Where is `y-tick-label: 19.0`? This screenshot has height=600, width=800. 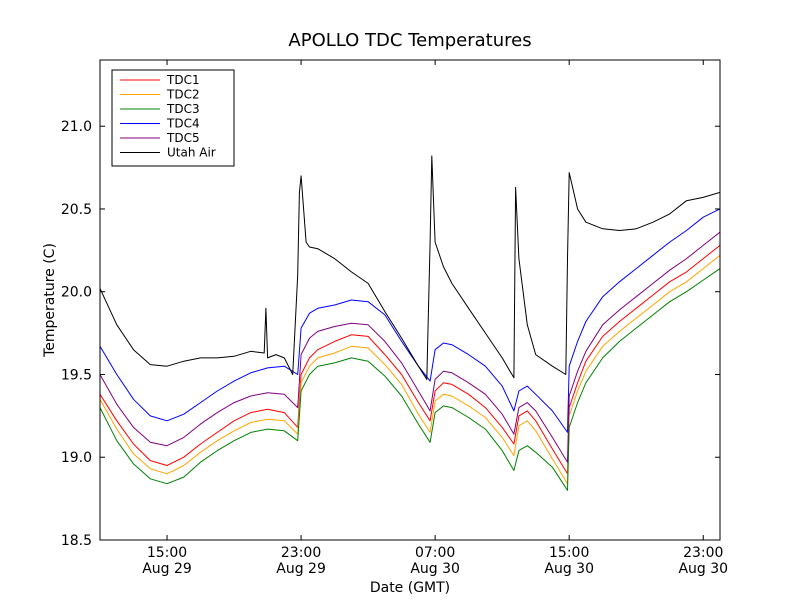
y-tick-label: 19.0 is located at coordinates (76, 458).